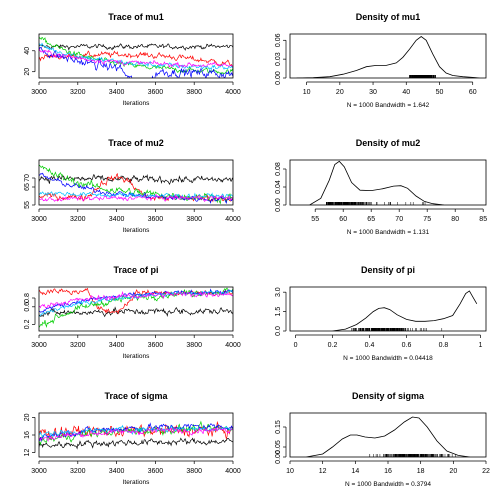 The image size is (504, 504). Describe the element at coordinates (371, 219) in the screenshot. I see `x-tick-label: 65` at that location.